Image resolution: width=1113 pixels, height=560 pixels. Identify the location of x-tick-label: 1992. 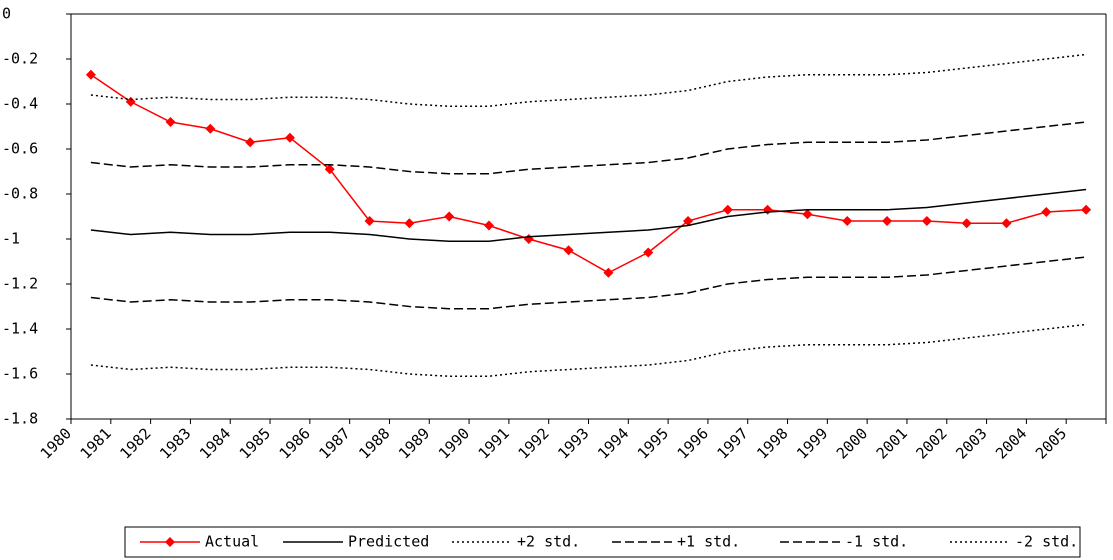
(533, 443).